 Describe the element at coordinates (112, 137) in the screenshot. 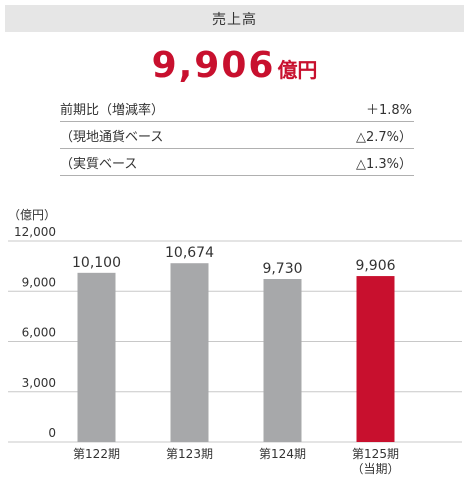

I see `stat-label: （現地通貨ベース` at that location.